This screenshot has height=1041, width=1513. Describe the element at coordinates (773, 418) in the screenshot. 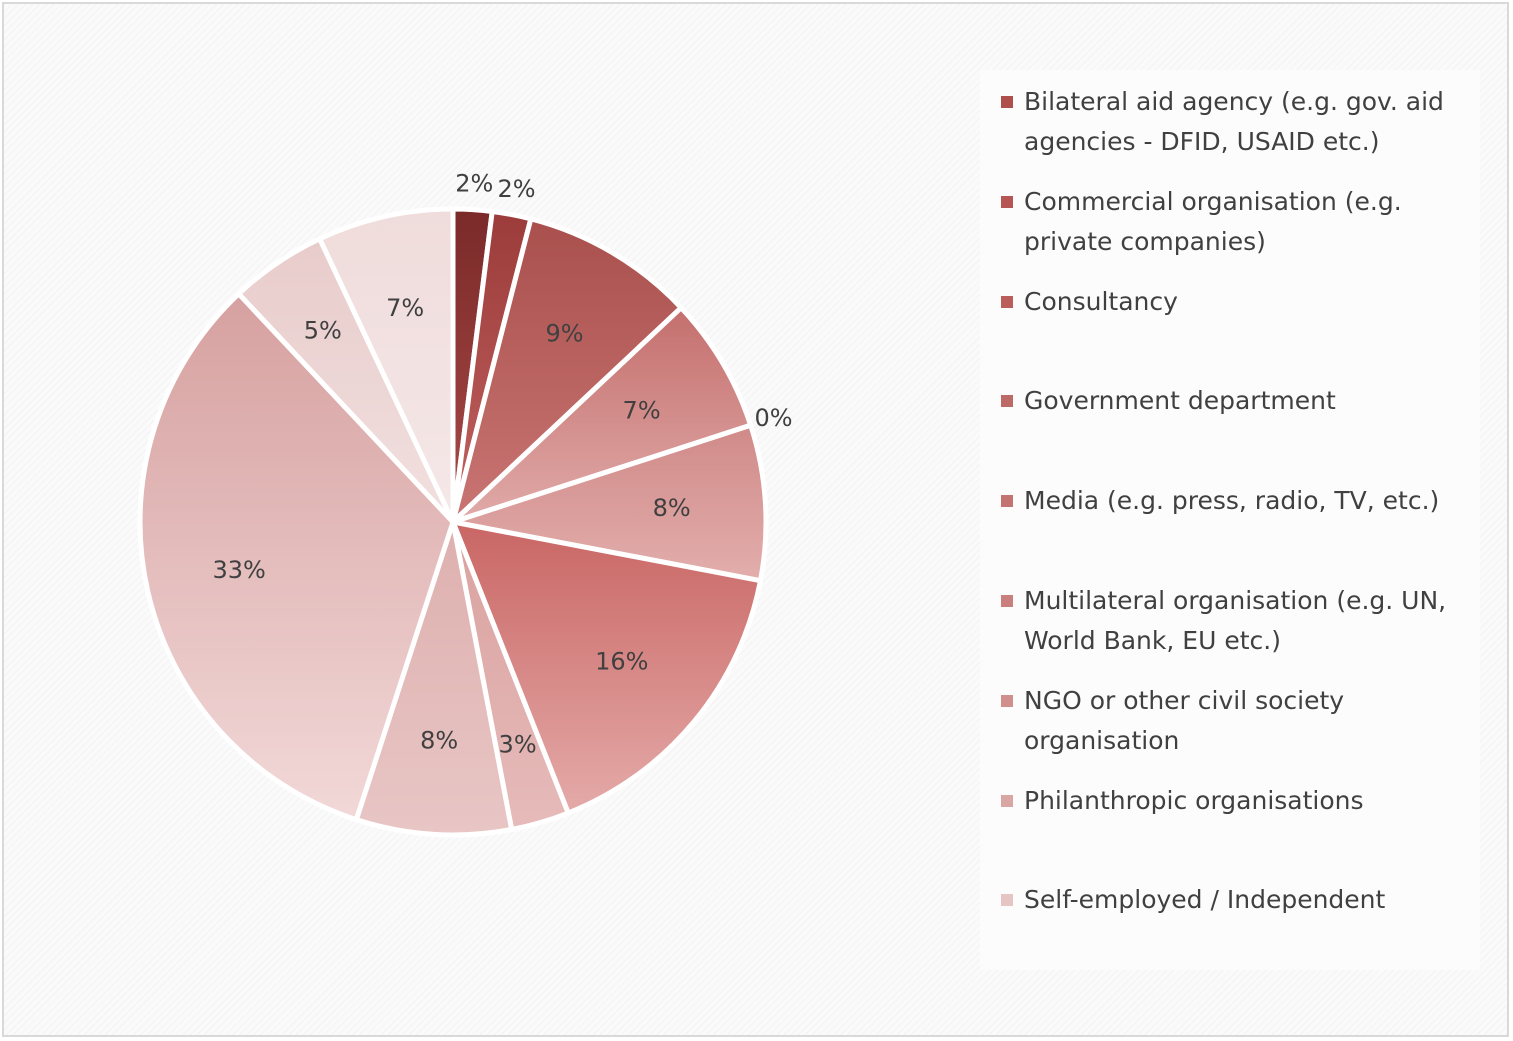

I see `data-label-5: 0%` at that location.